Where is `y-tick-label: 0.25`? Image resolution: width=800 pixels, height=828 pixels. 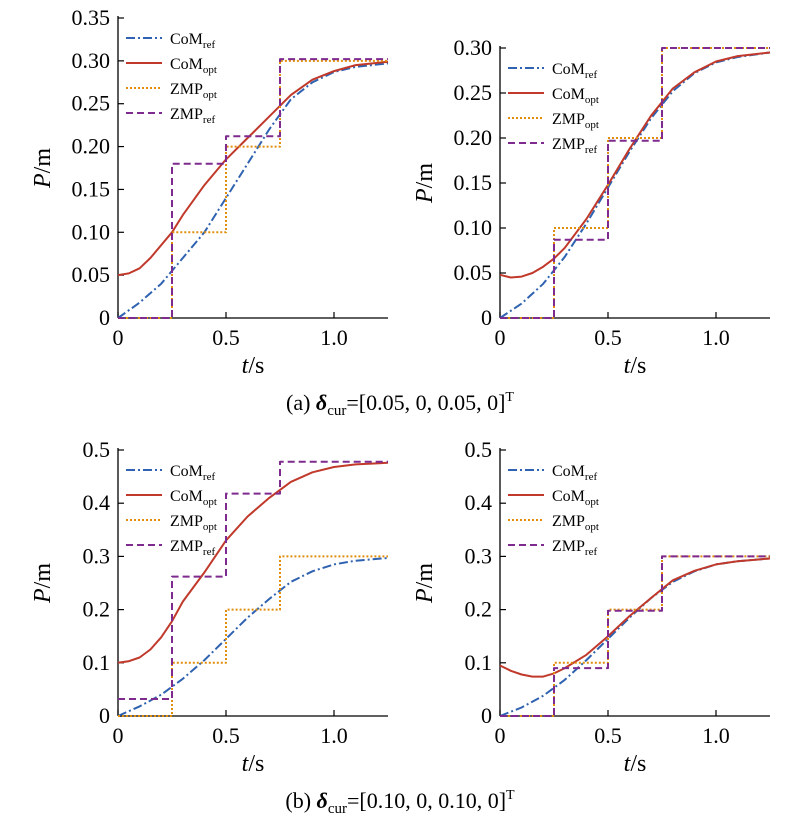
y-tick-label: 0.25 is located at coordinates (473, 92).